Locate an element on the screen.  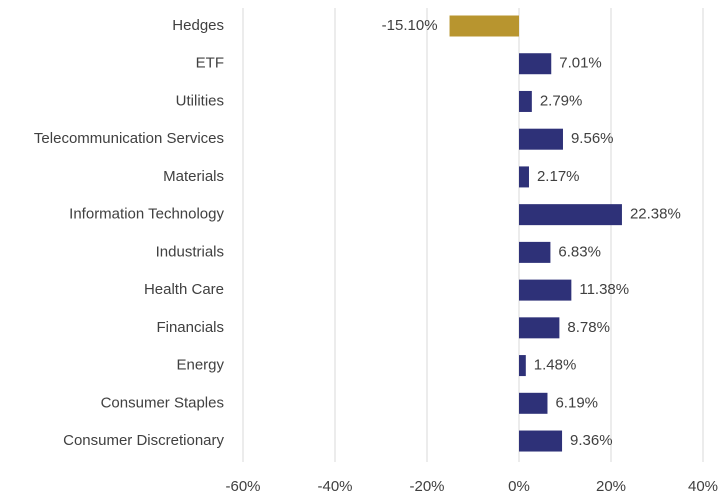
y-tick-label: ETF is located at coordinates (210, 63).